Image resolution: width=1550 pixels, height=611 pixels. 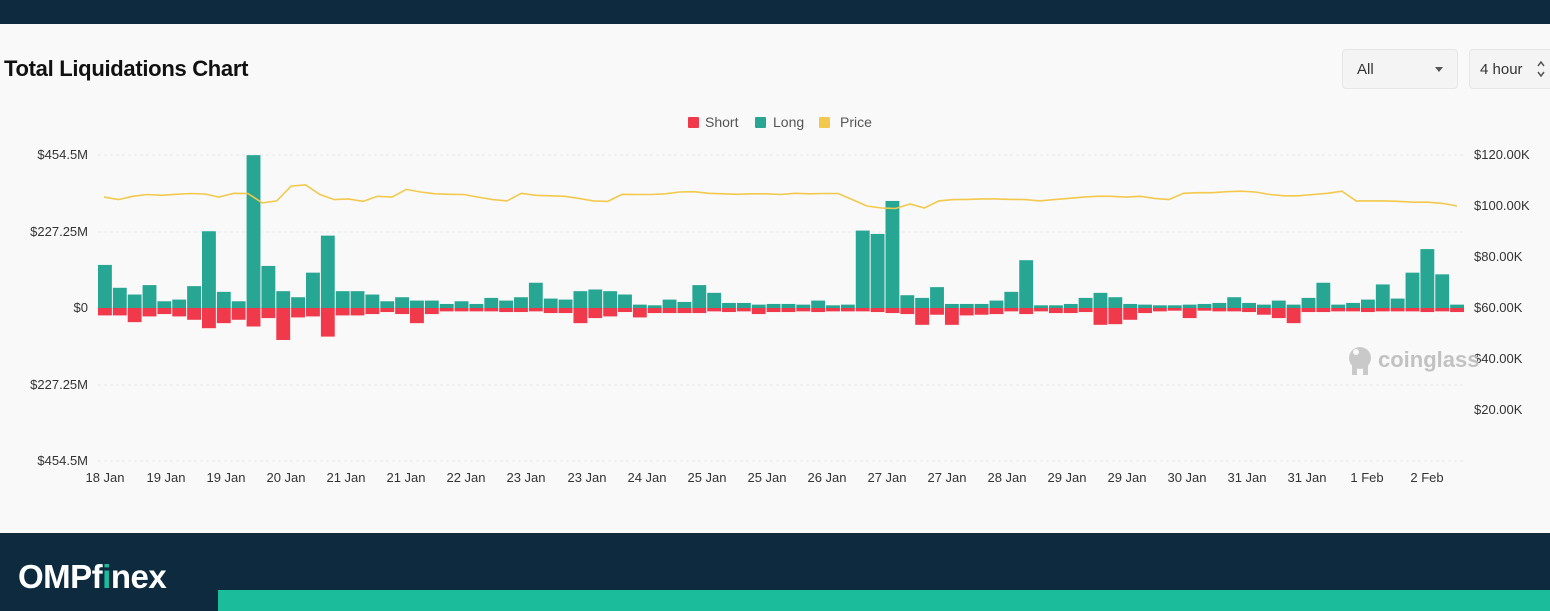 What do you see at coordinates (81, 307) in the screenshot?
I see `y-left-tick-label: $0` at bounding box center [81, 307].